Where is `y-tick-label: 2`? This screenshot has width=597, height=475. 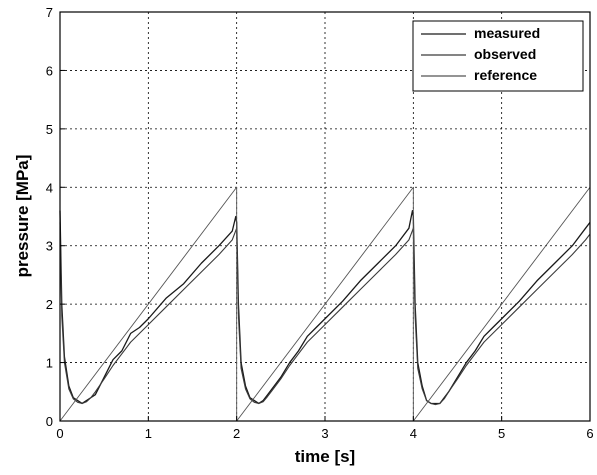
y-tick-label: 2 is located at coordinates (49, 304).